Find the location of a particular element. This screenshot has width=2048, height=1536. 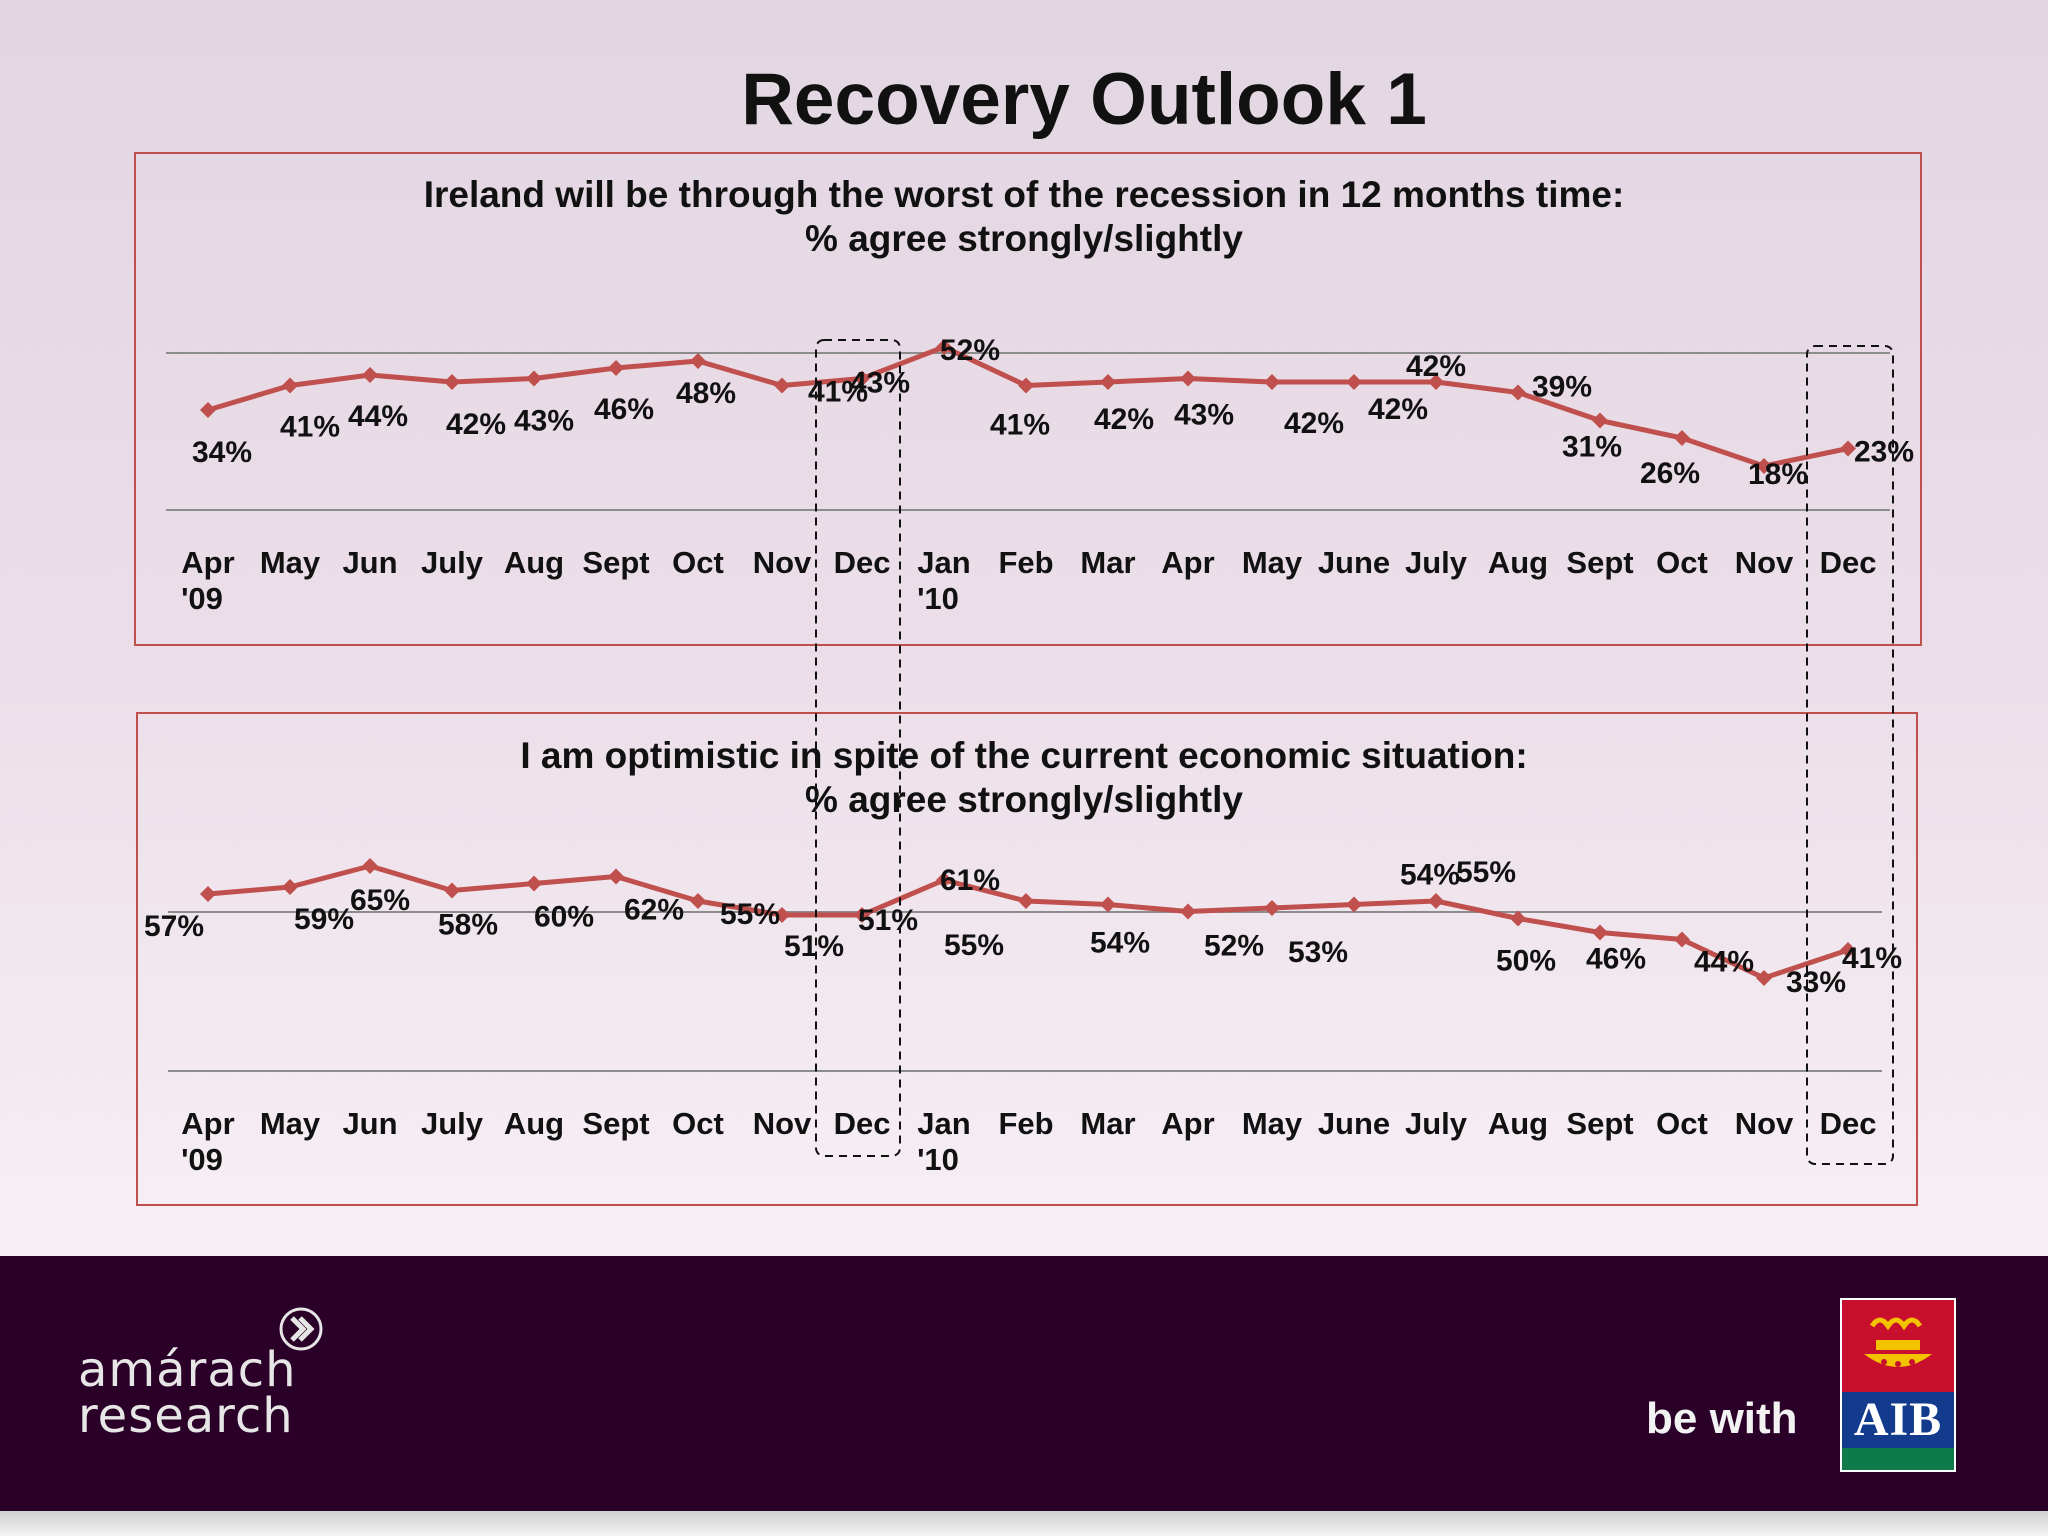

aib-green-bar is located at coordinates (1898, 1459).